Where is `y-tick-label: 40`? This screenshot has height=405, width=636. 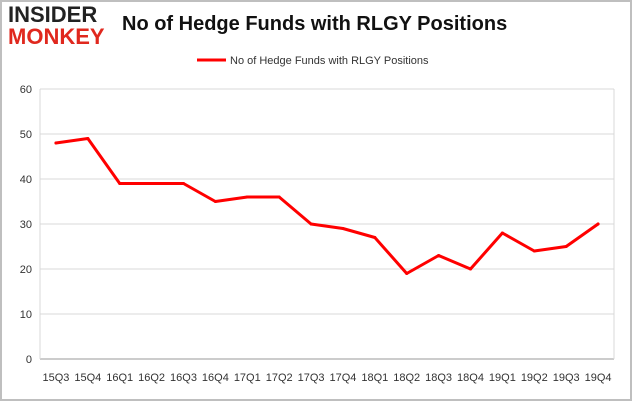 y-tick-label: 40 is located at coordinates (26, 180).